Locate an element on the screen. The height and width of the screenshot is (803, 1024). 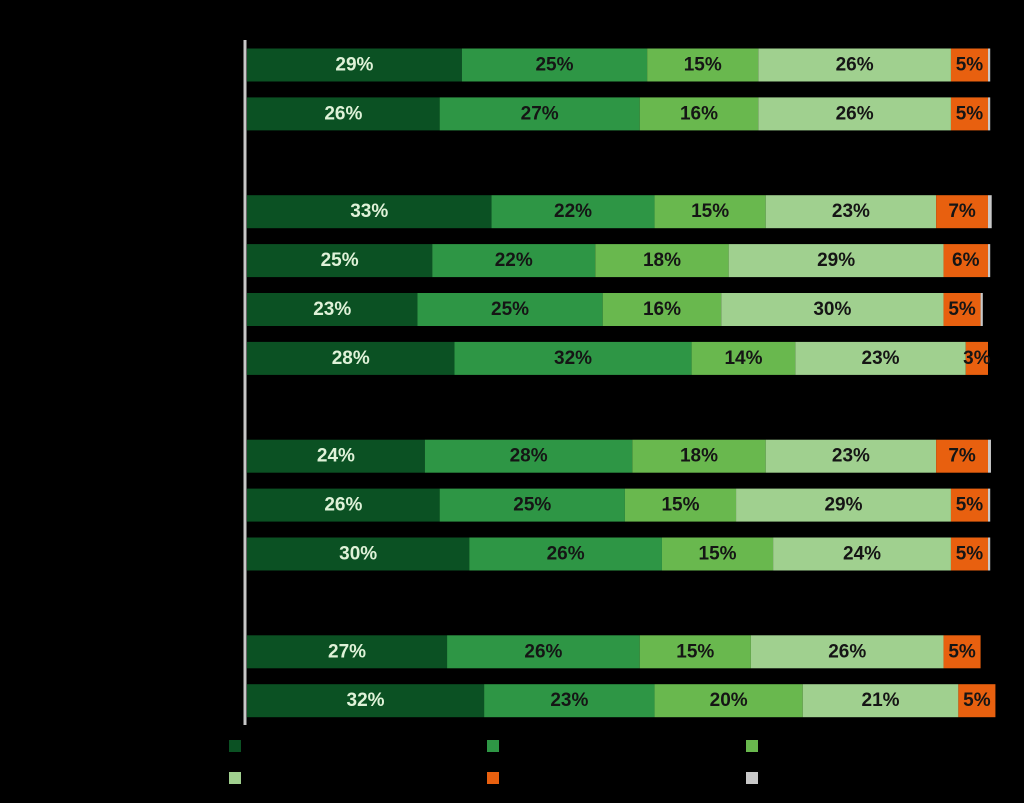
data-label: 28% is located at coordinates (351, 358).